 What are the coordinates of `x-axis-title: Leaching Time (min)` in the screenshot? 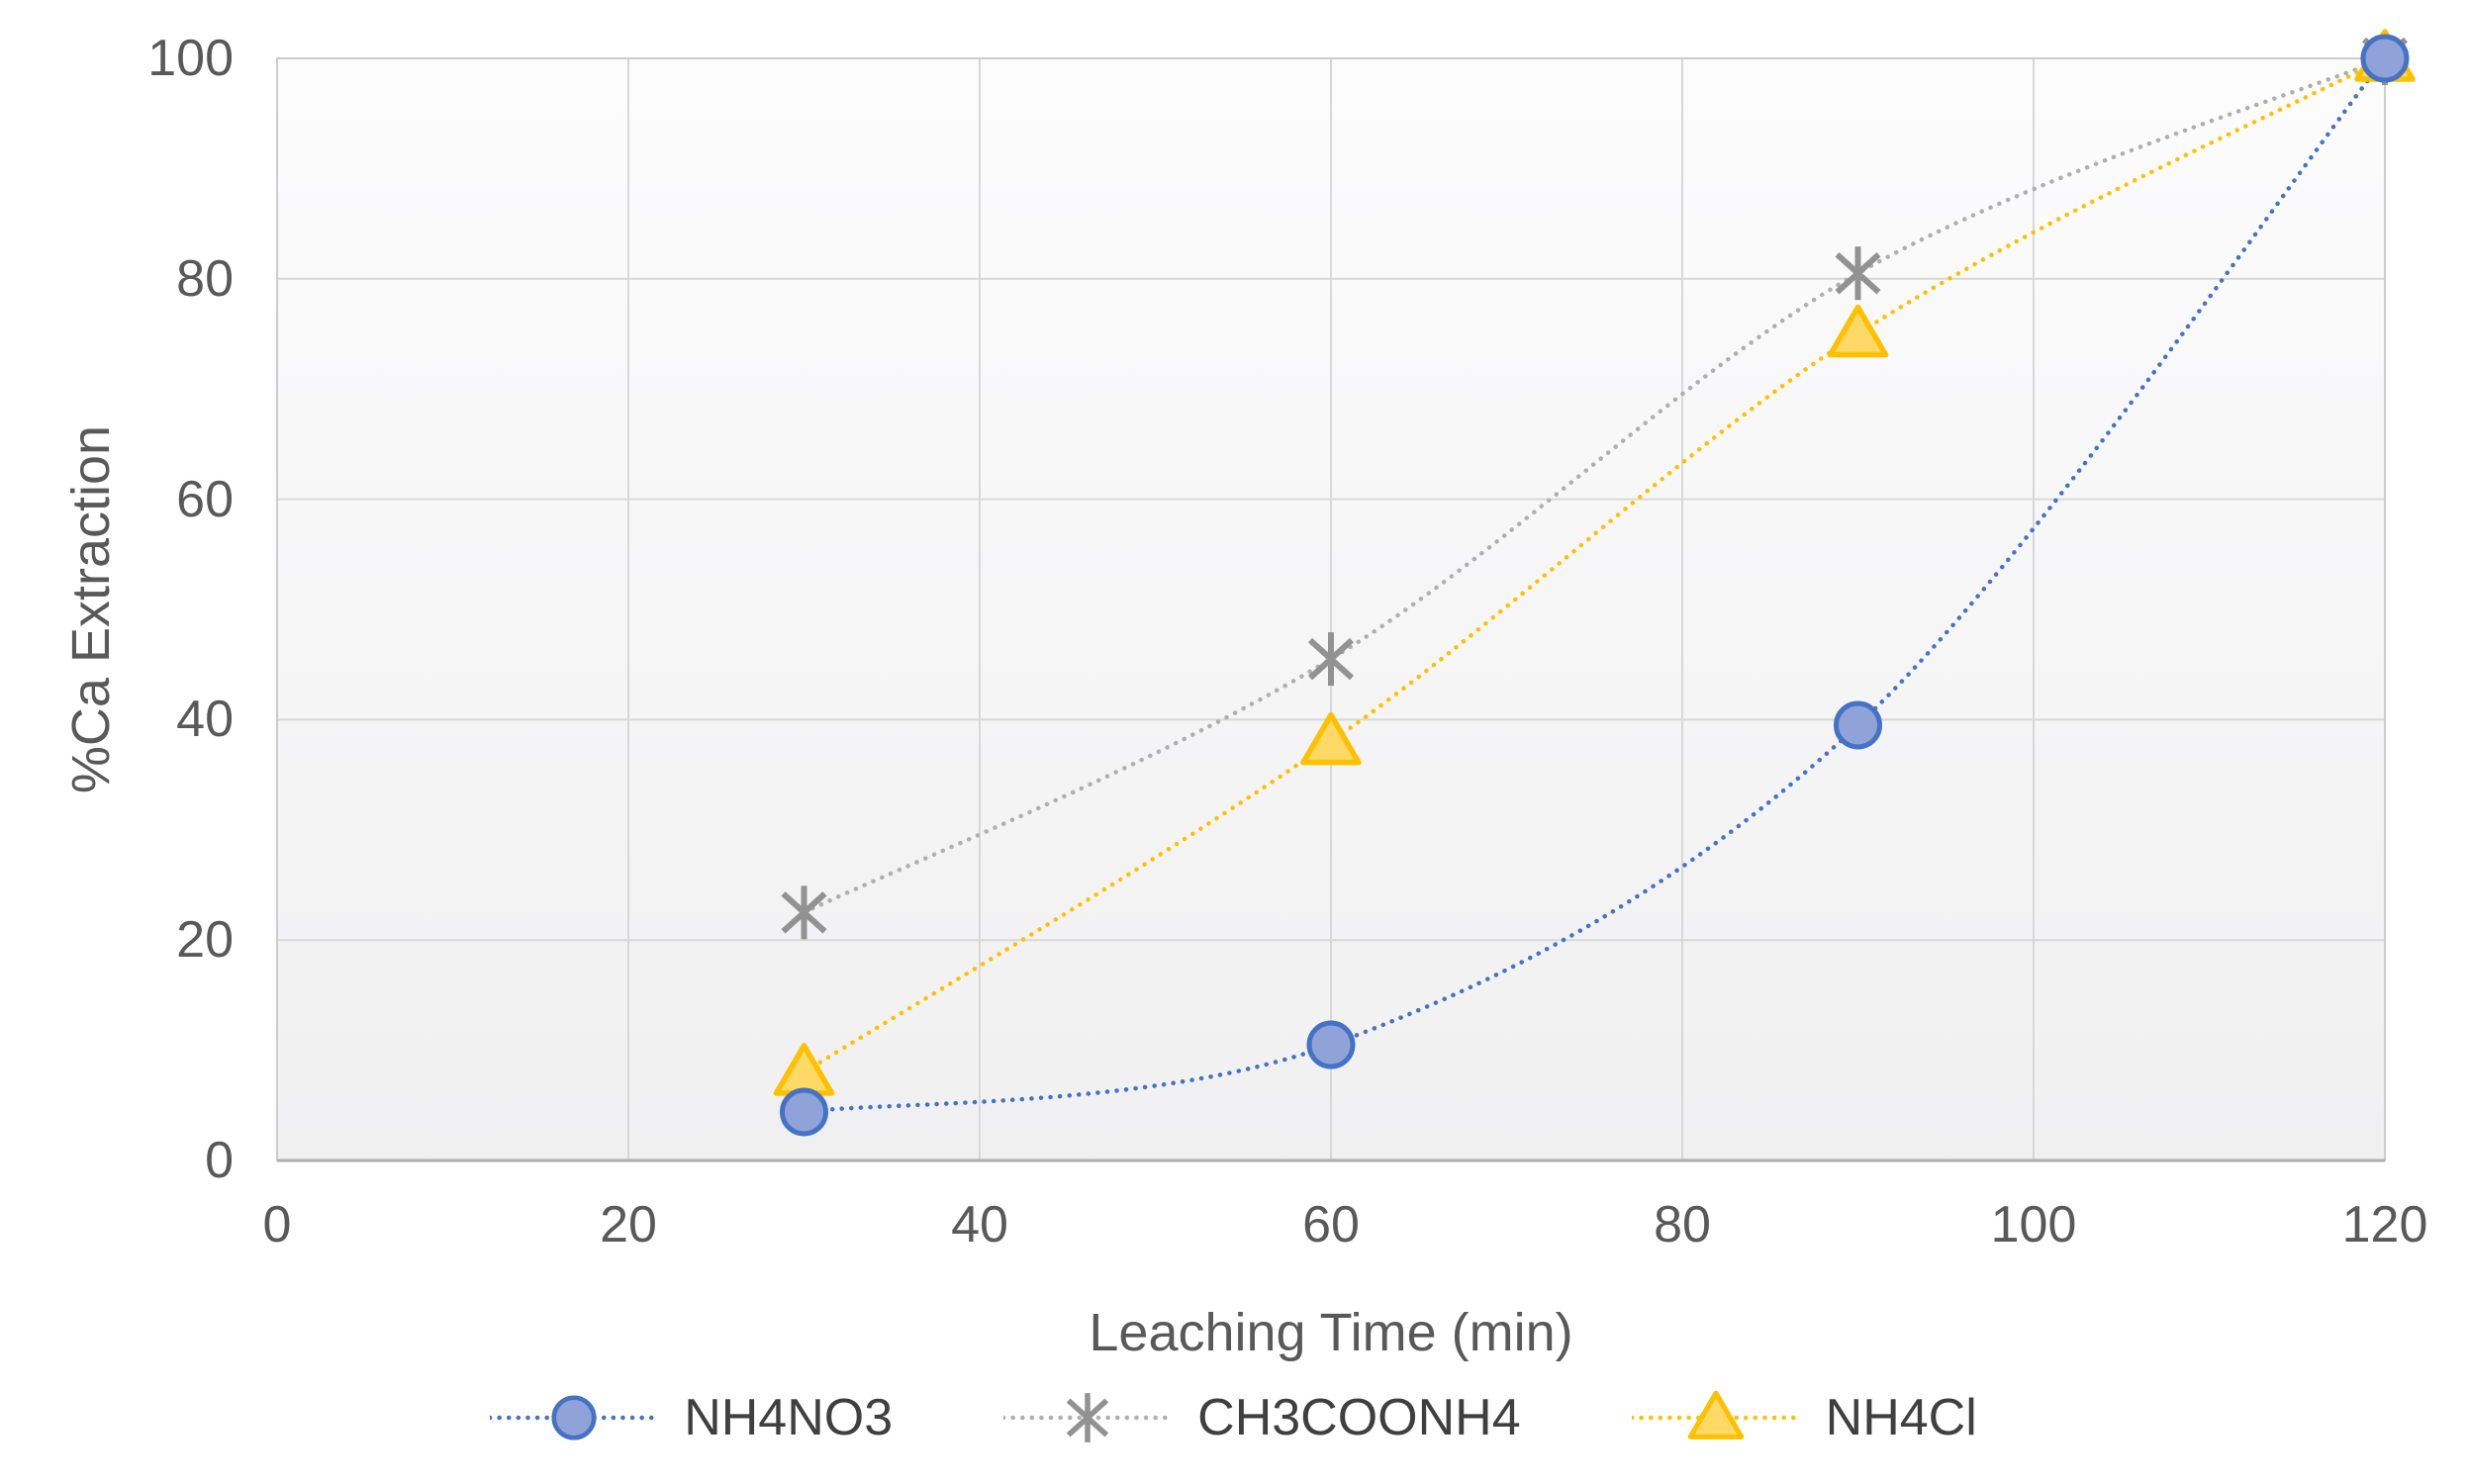 It's located at (1331, 1332).